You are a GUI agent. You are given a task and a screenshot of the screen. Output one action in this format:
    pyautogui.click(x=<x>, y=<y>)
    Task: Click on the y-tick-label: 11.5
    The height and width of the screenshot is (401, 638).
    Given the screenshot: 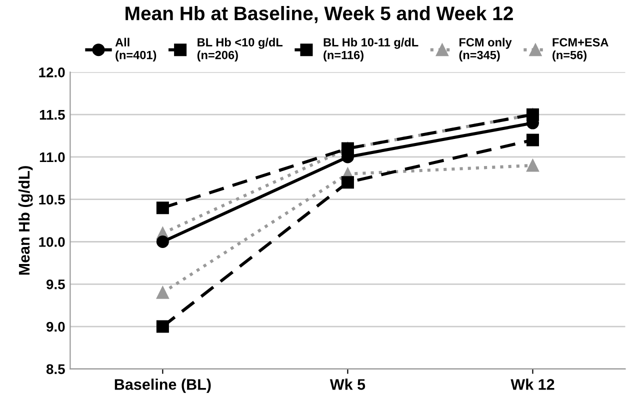 What is the action you would take?
    pyautogui.click(x=52, y=115)
    